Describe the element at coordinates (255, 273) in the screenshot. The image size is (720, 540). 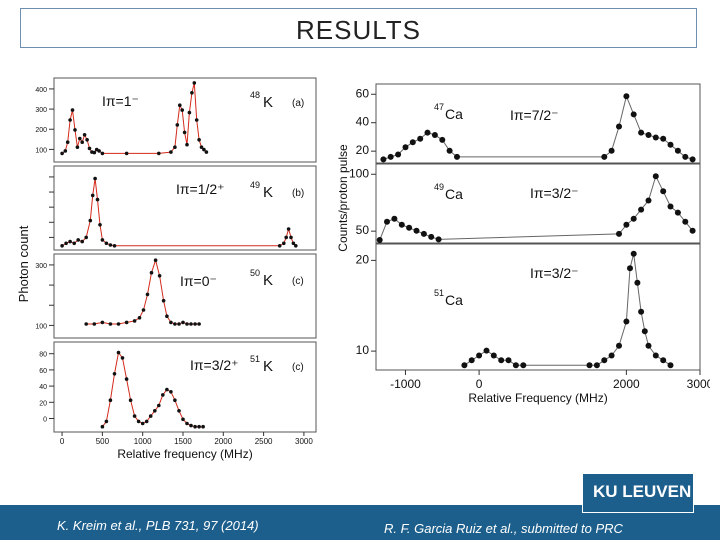
I see `k50-mass-number: 50` at that location.